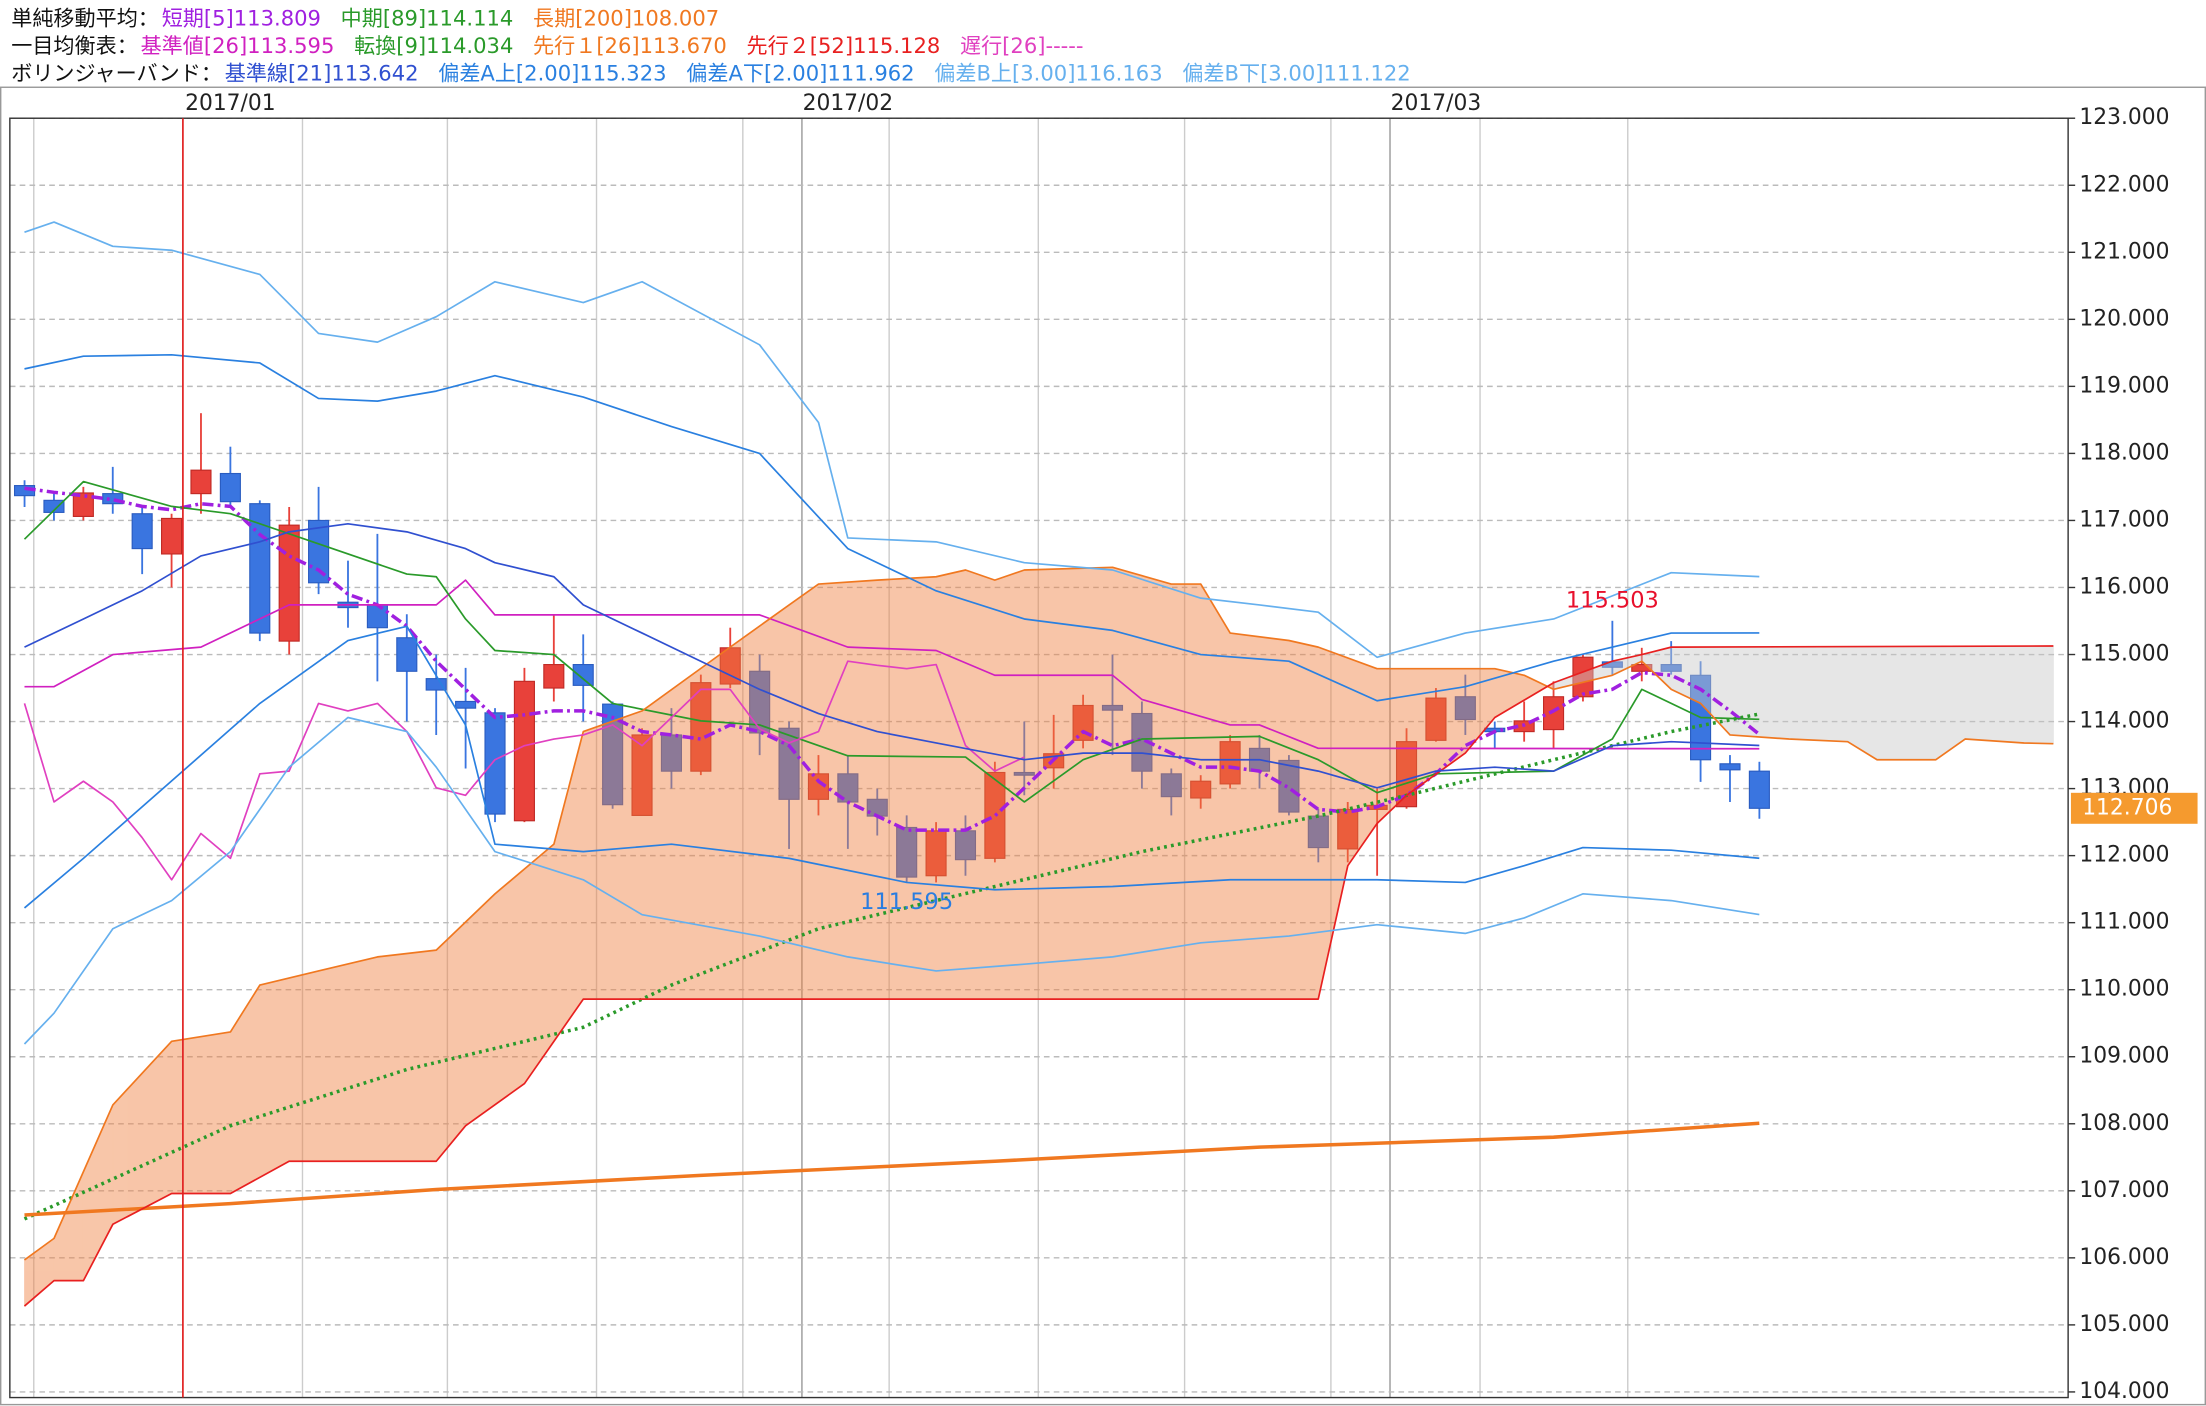  What do you see at coordinates (1436, 103) in the screenshot?
I see `x-tick-label: 2017/03` at bounding box center [1436, 103].